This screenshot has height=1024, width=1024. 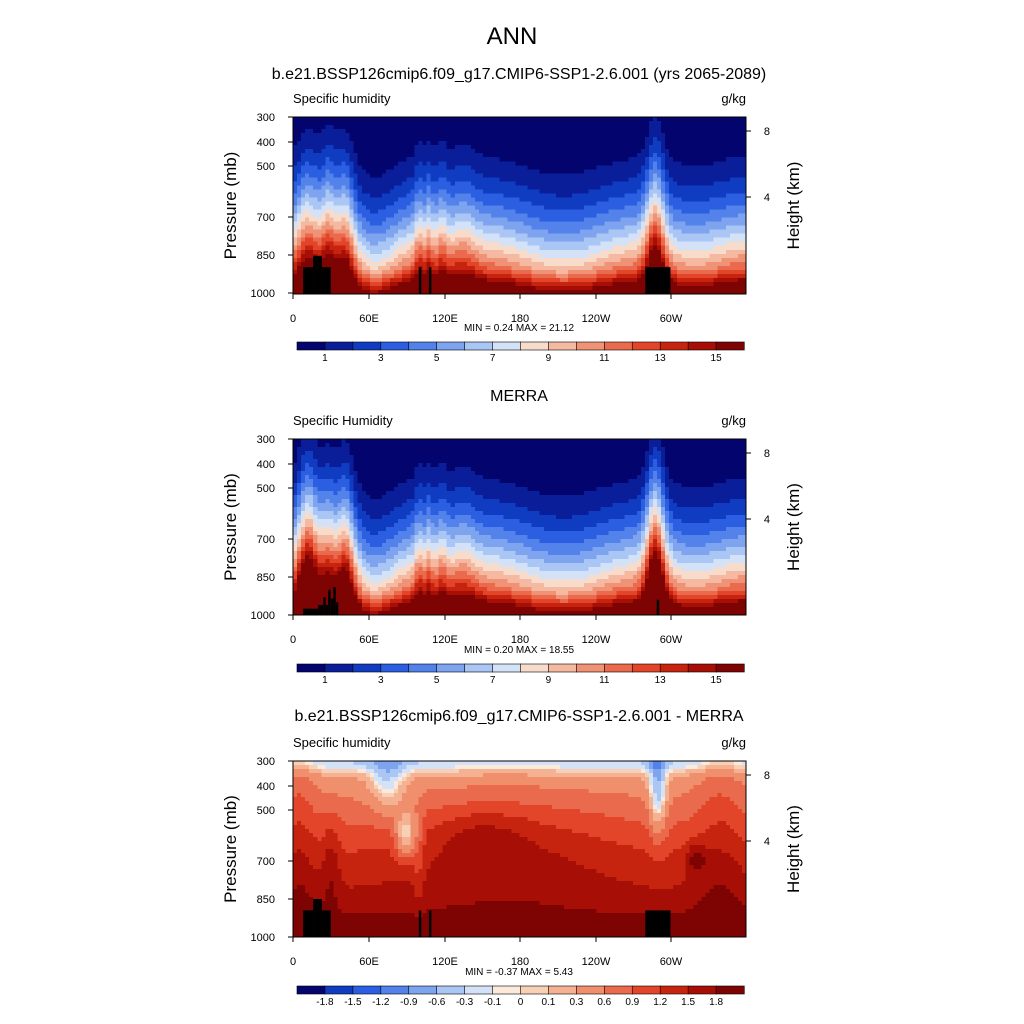 What do you see at coordinates (437, 680) in the screenshot?
I see `colorbar-label: 5` at bounding box center [437, 680].